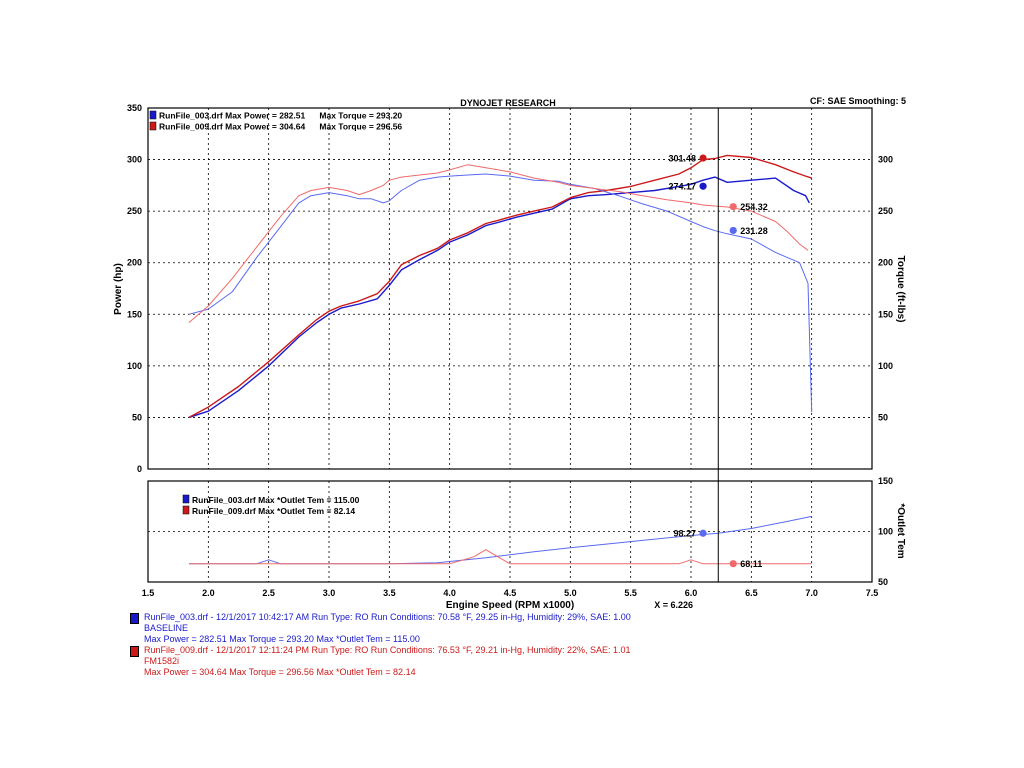 The width and height of the screenshot is (1024, 768). I want to click on x-tick-label: 3.5, so click(389, 593).